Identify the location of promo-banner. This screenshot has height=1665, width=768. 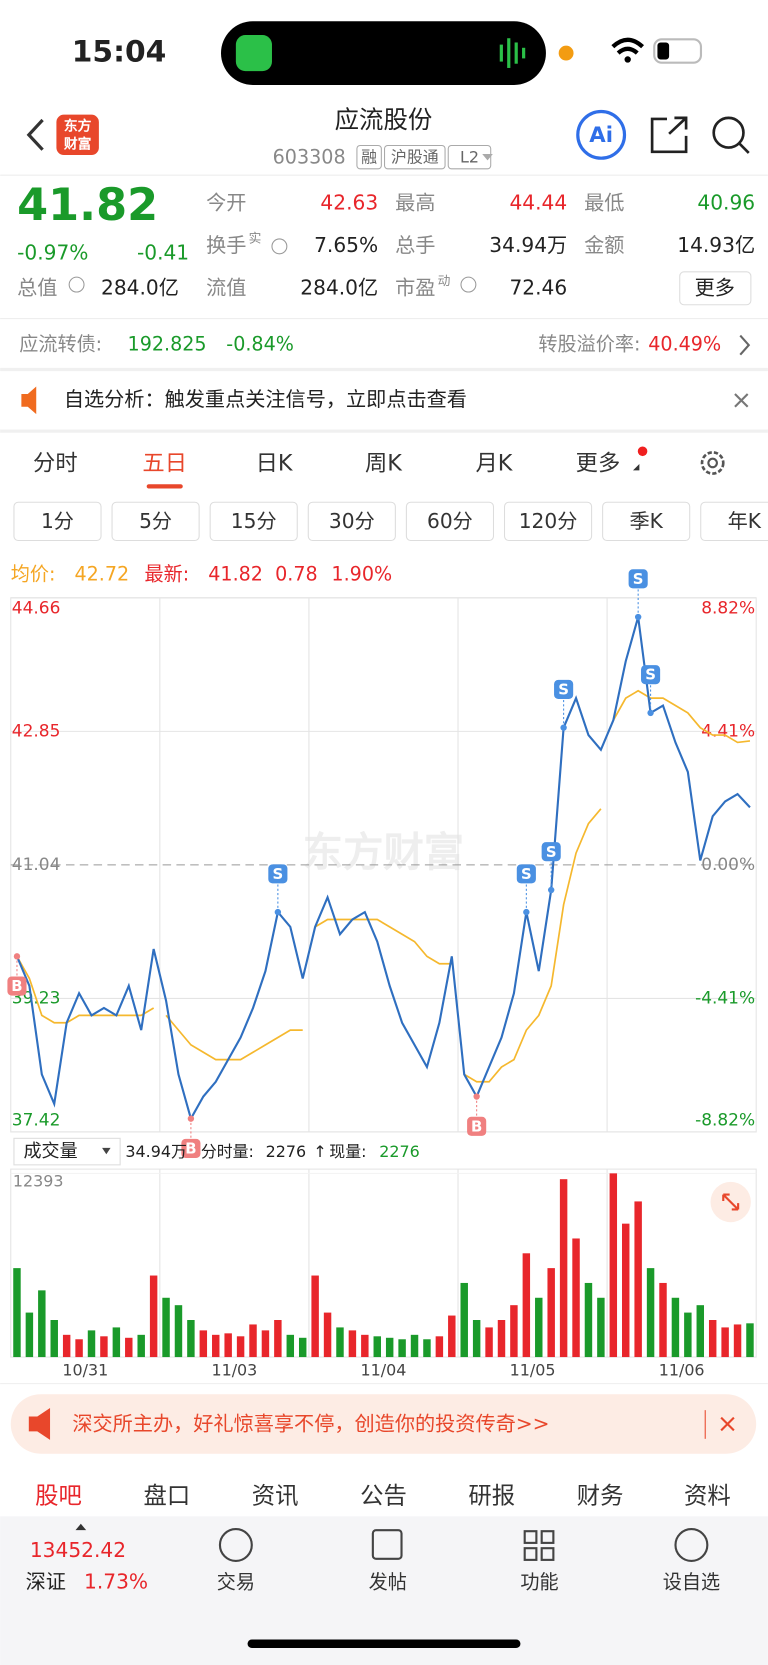
(383, 1424).